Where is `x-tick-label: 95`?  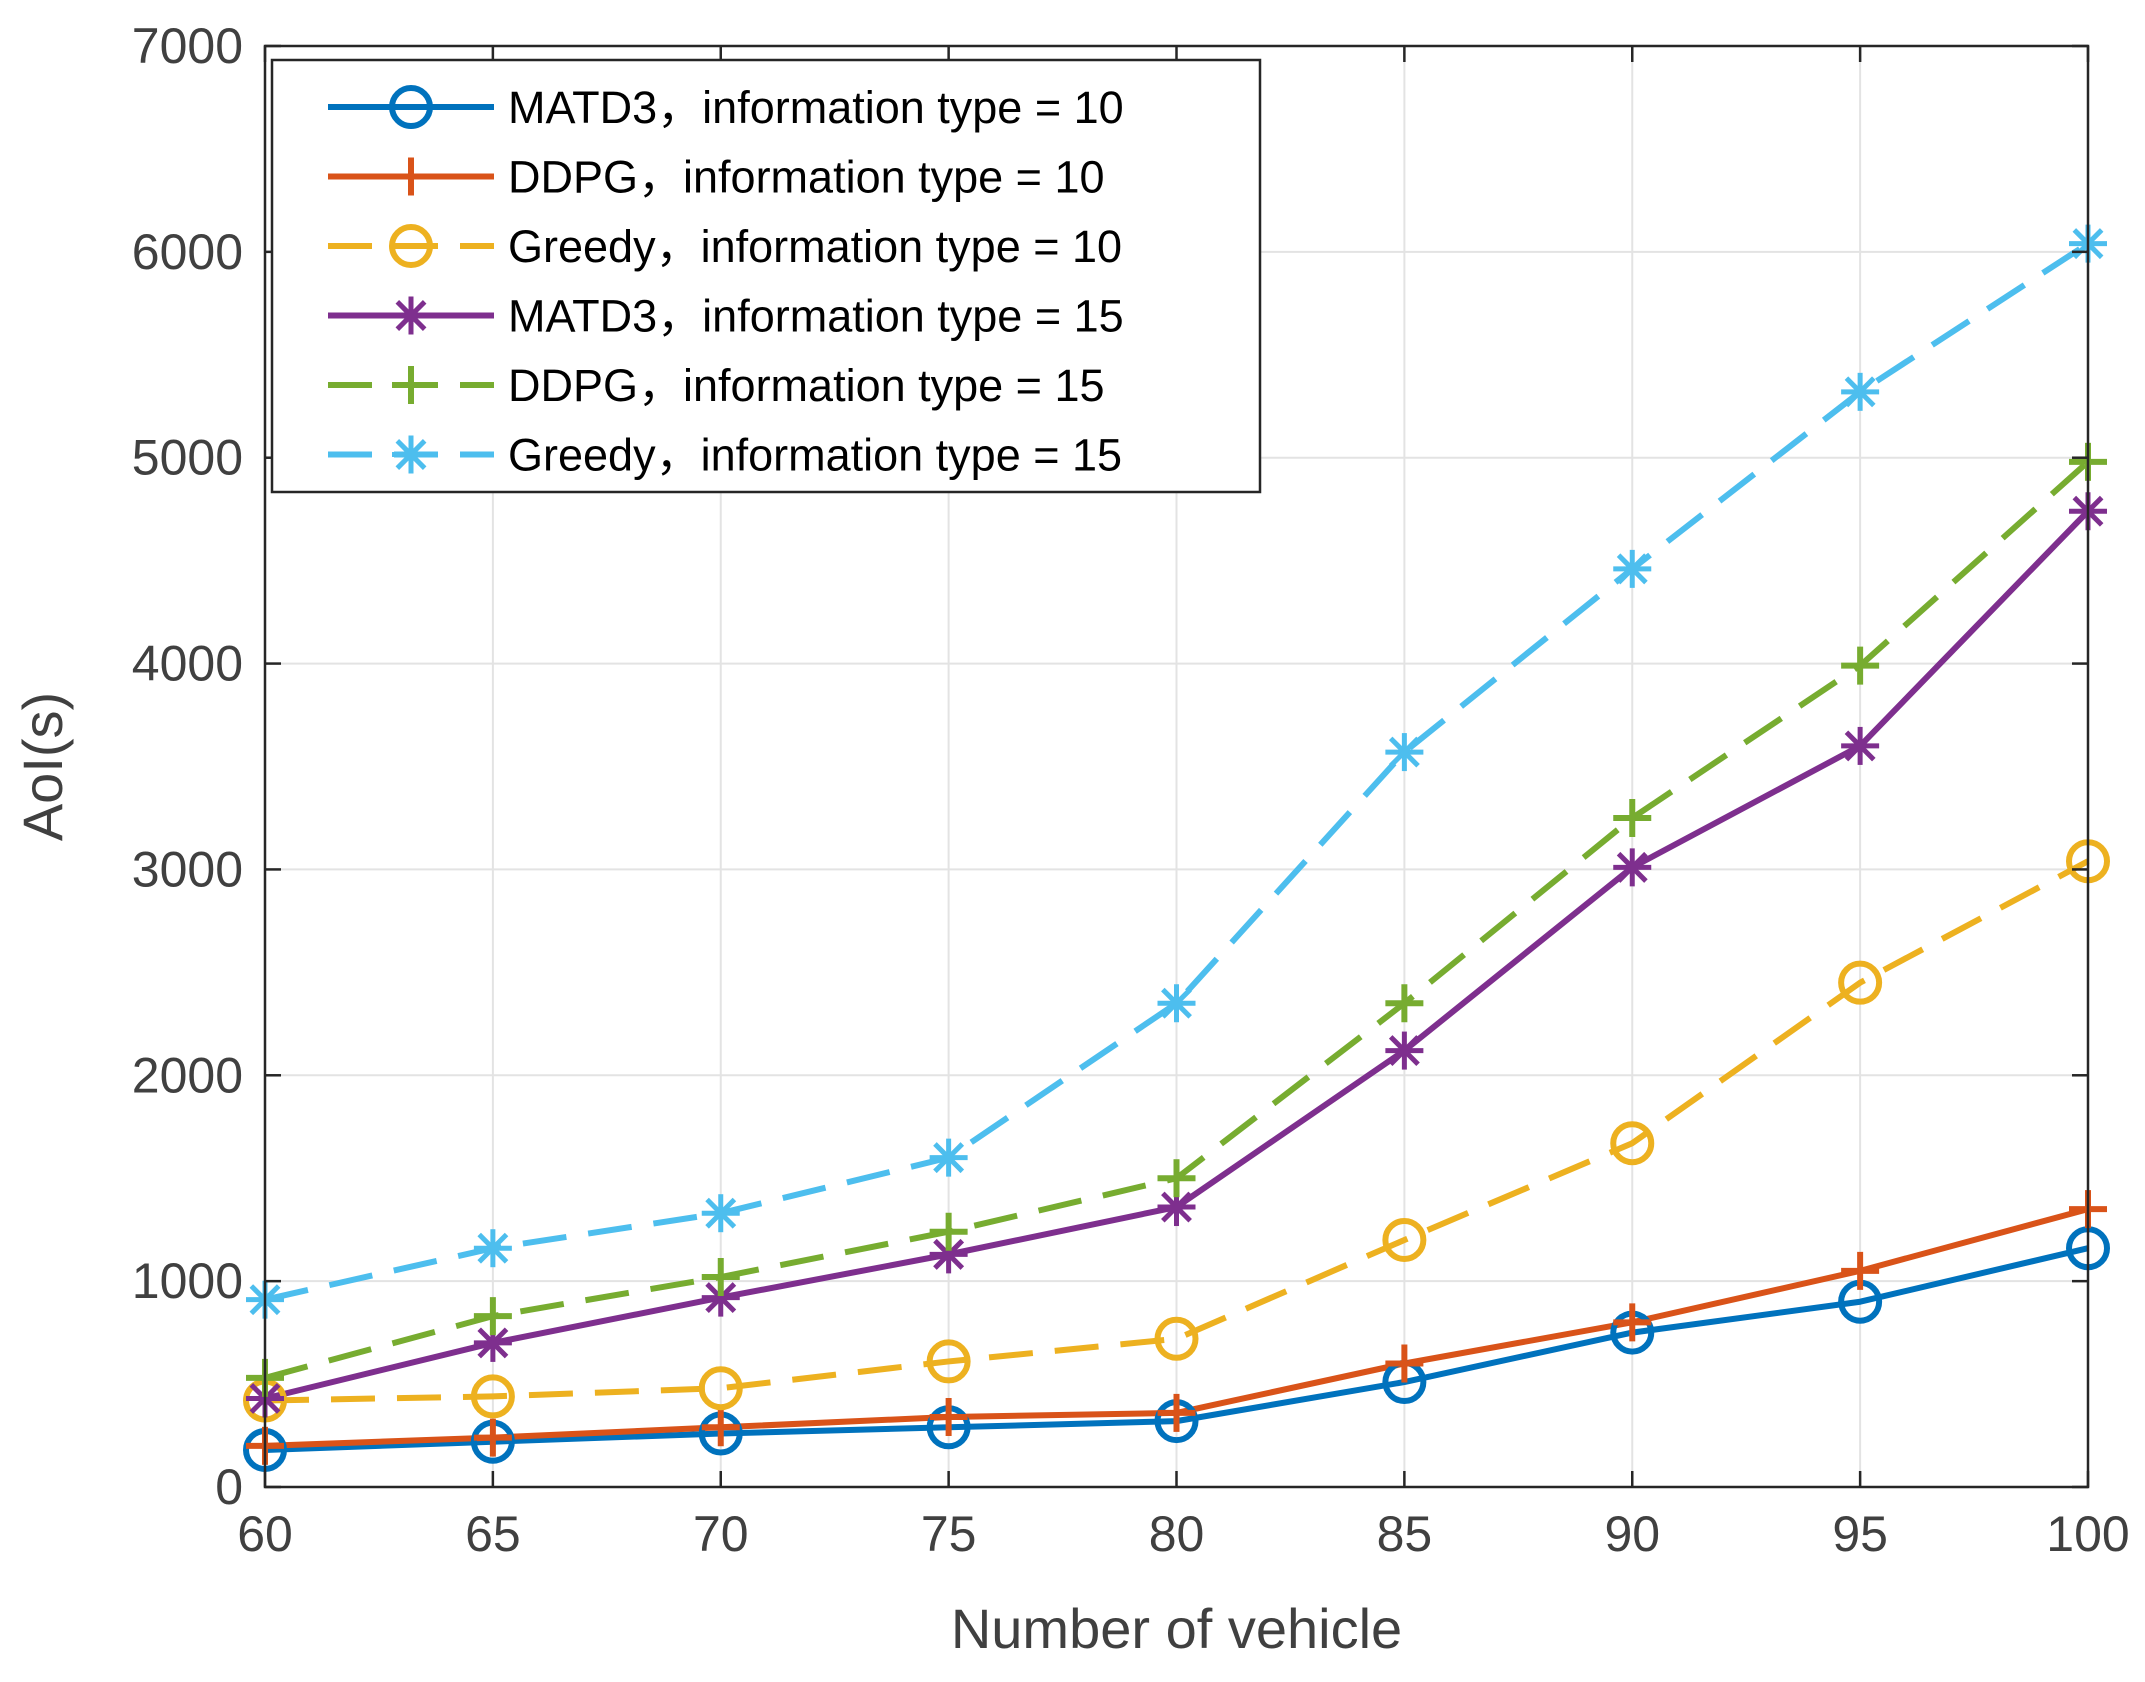 x-tick-label: 95 is located at coordinates (1860, 1534).